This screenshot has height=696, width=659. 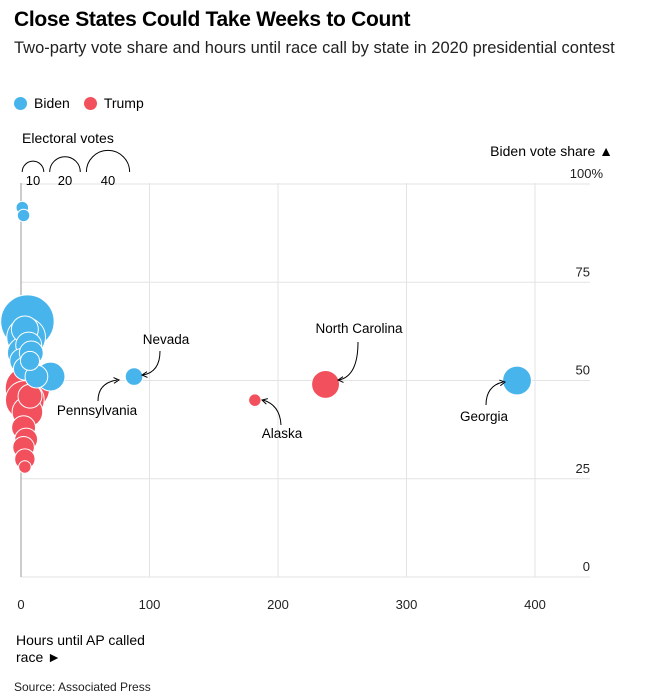 I want to click on annotation-north-carolina: North Carolina, so click(x=359, y=328).